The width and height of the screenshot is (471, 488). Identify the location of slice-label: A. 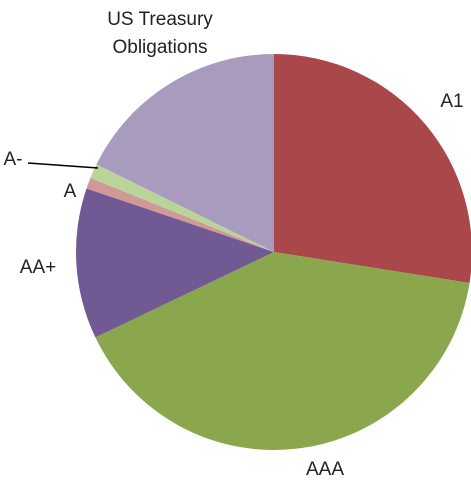
(70, 191).